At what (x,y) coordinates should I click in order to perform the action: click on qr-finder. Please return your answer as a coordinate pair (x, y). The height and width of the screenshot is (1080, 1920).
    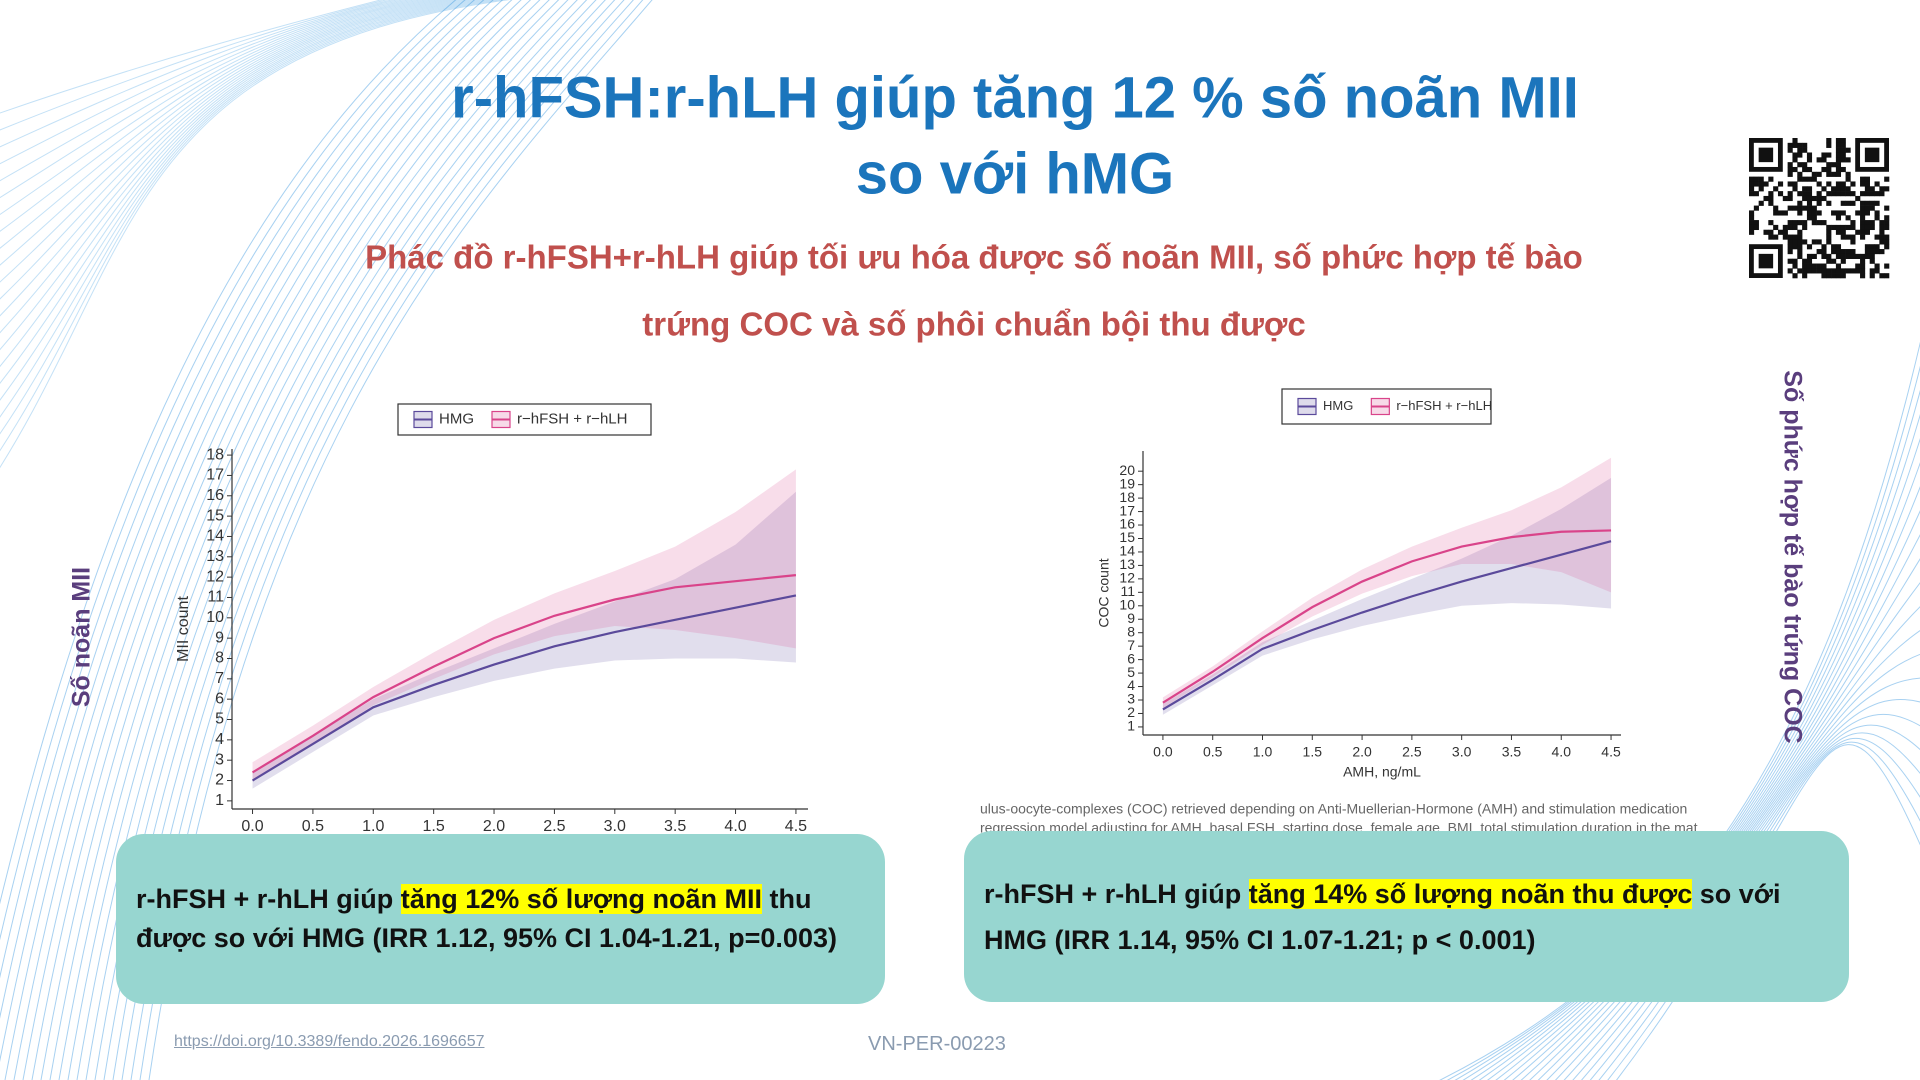
    Looking at the image, I should click on (1872, 155).